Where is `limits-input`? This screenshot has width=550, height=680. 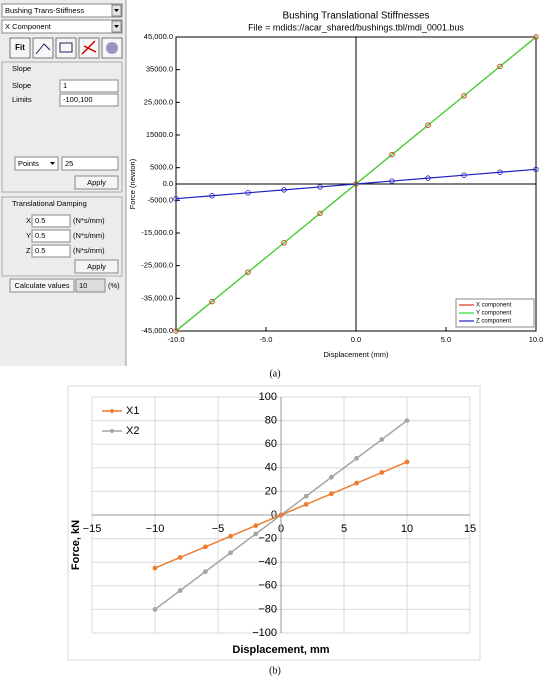 limits-input is located at coordinates (89, 100).